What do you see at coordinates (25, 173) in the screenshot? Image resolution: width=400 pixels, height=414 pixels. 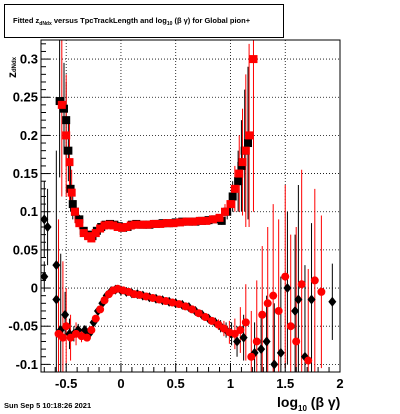 I see `y-tick-label: 0.15` at bounding box center [25, 173].